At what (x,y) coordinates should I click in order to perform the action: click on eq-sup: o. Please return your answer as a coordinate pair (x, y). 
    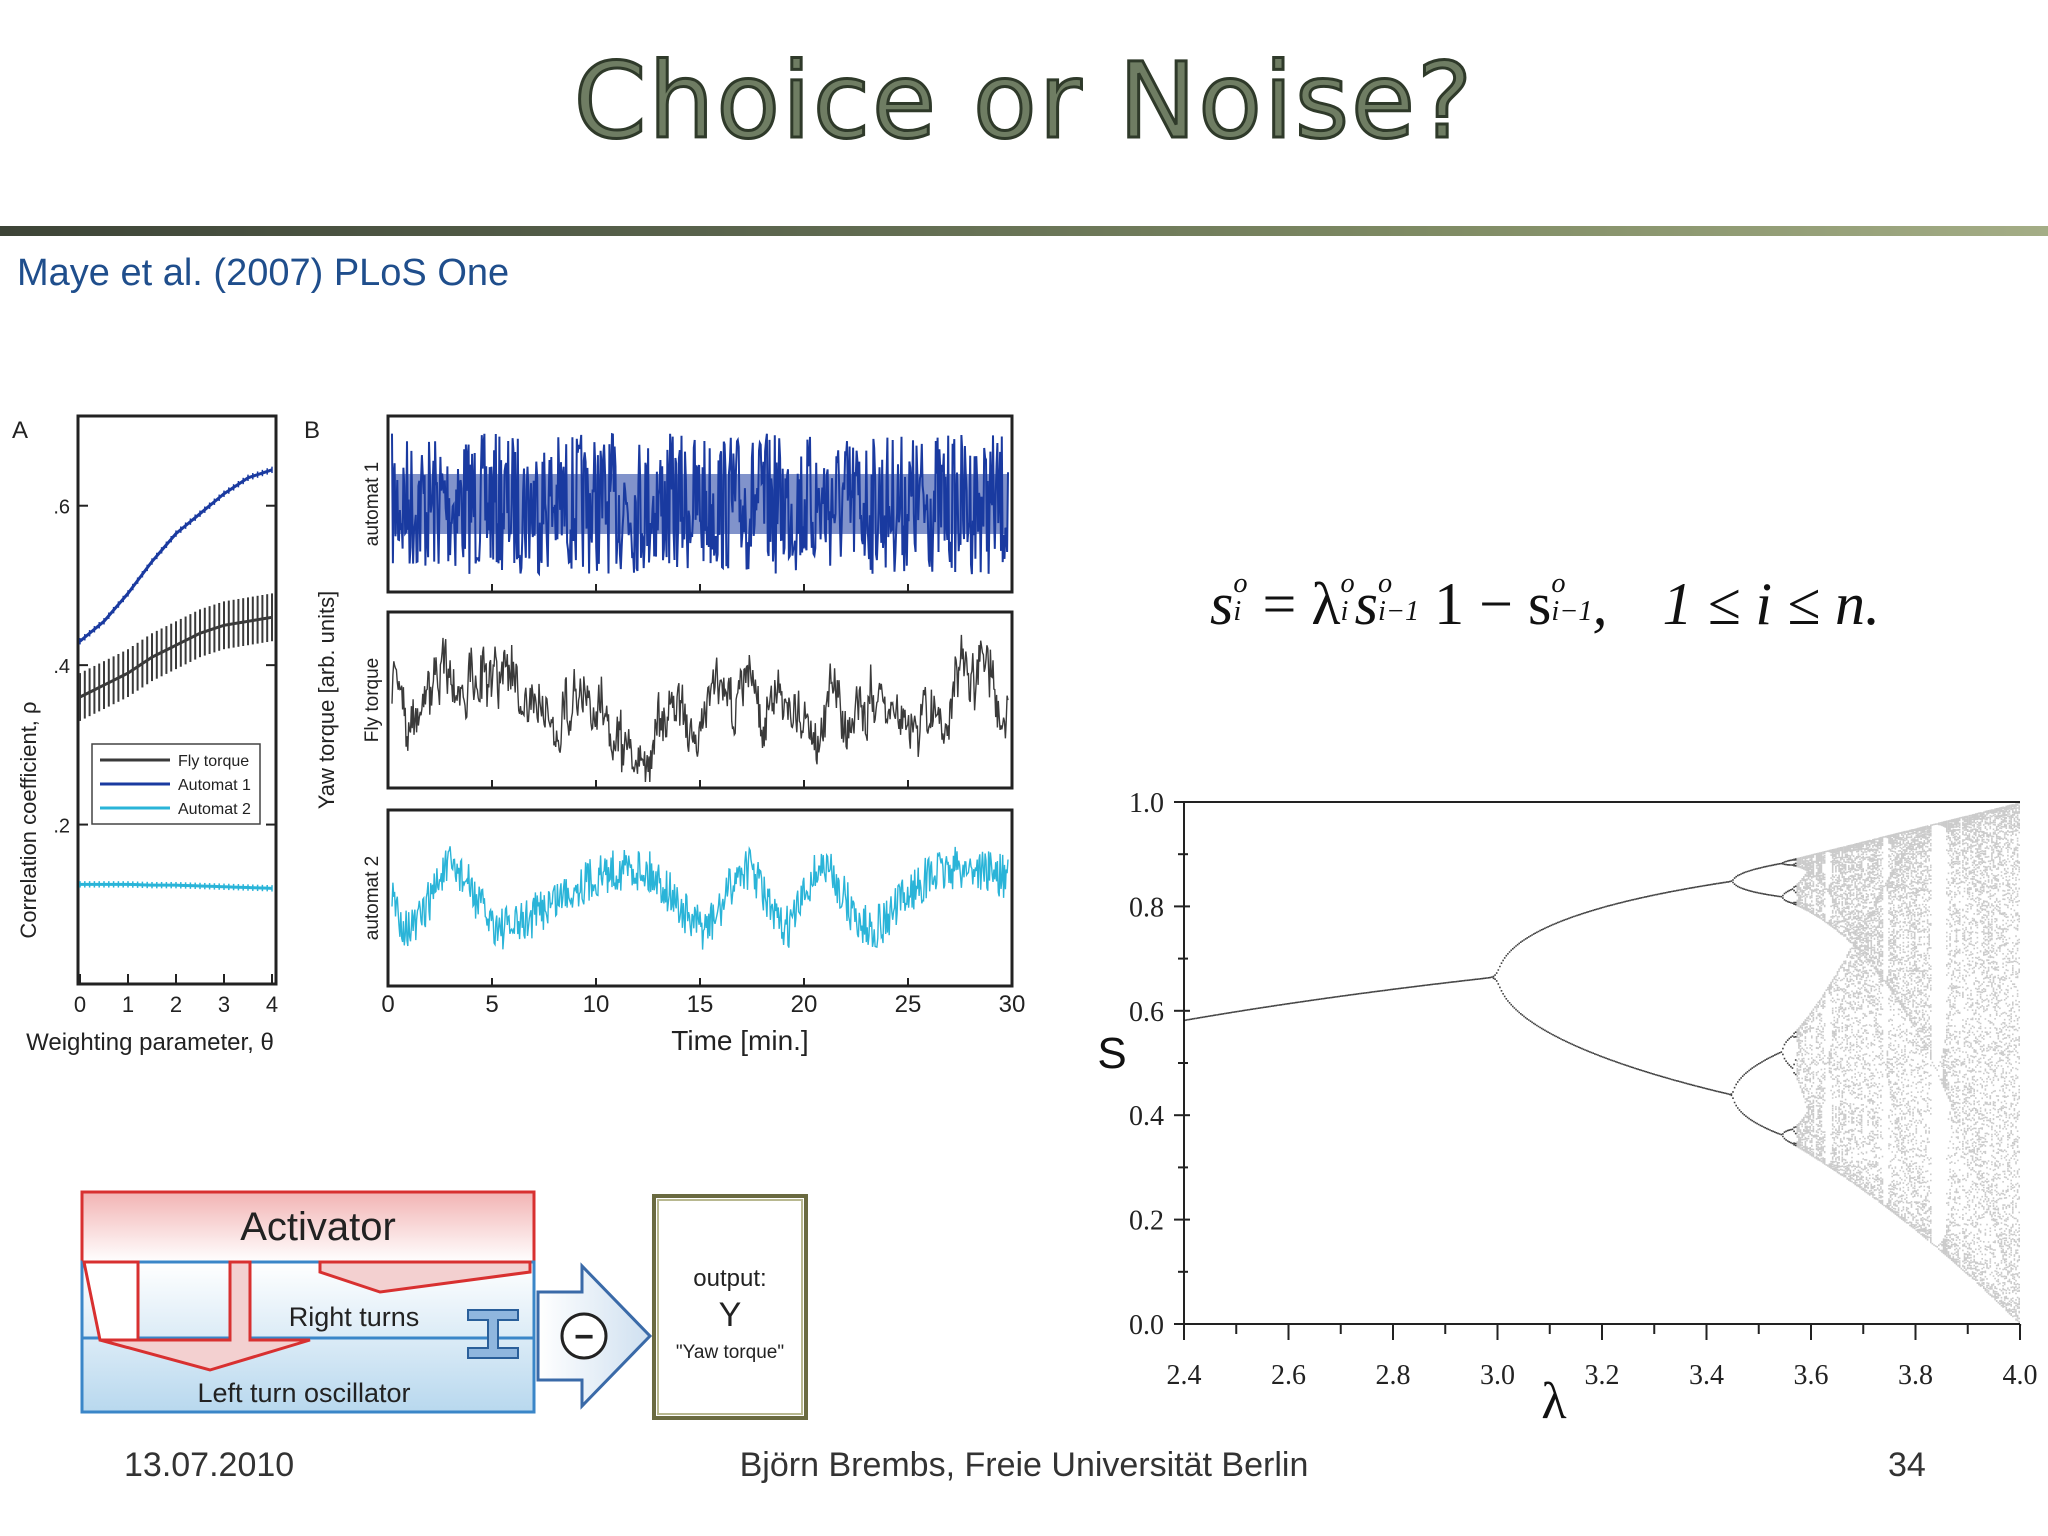
    Looking at the image, I should click on (1240, 583).